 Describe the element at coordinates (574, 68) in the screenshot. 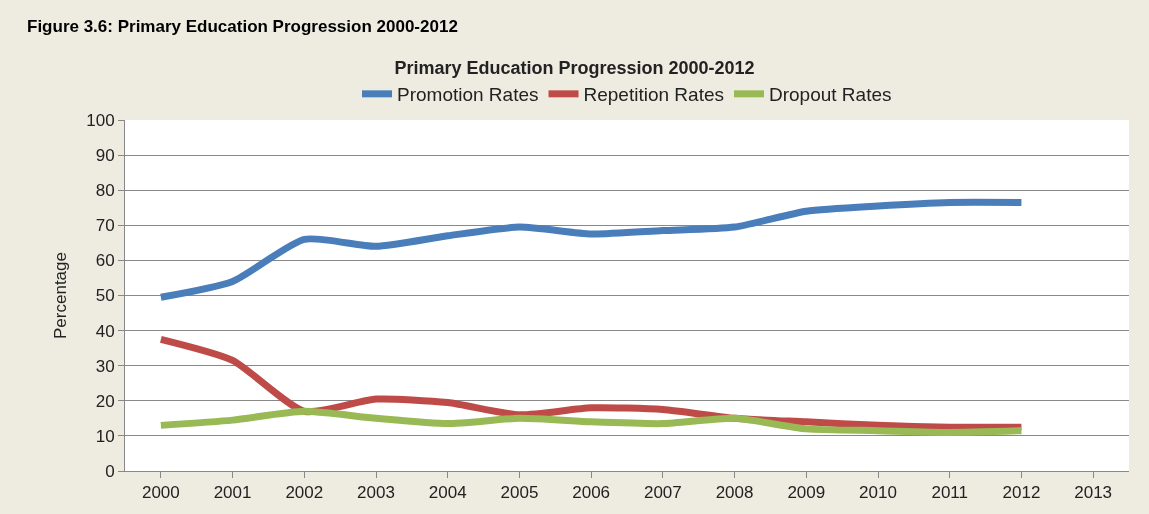

I see `chart-title: Primary Education Progression 2000-2012` at that location.